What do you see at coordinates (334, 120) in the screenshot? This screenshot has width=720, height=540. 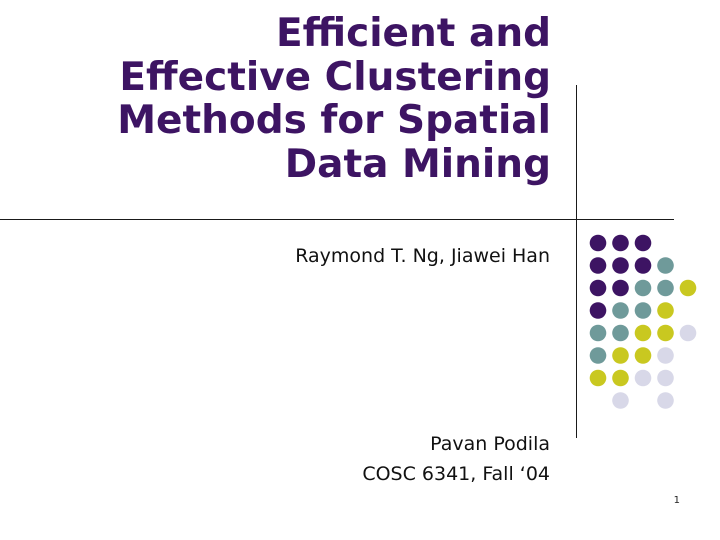 I see `title-line: Methods for Spatial` at bounding box center [334, 120].